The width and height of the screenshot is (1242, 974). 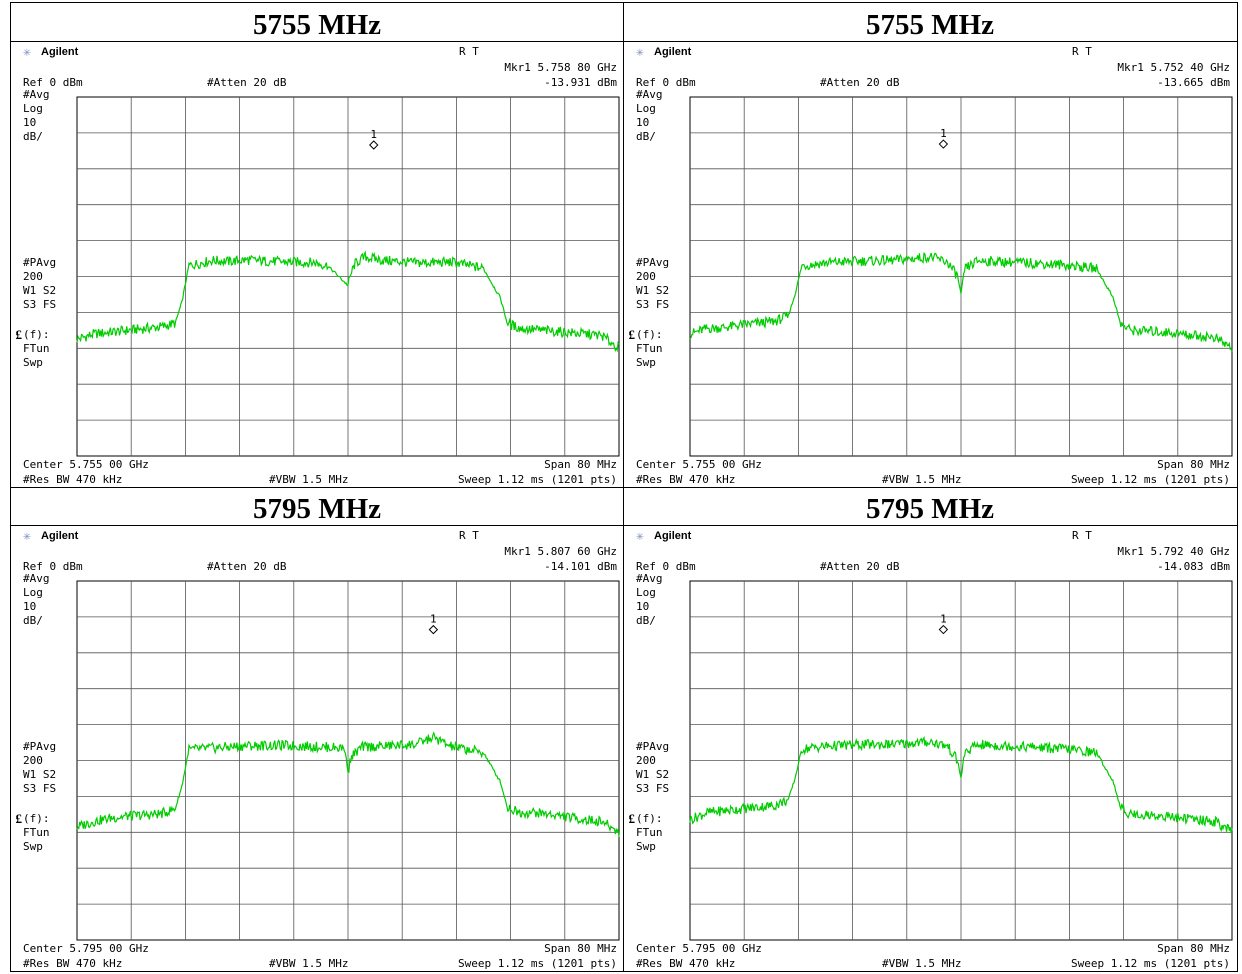 What do you see at coordinates (930, 25) in the screenshot?
I see `panel-title-2: 5755 MHz` at bounding box center [930, 25].